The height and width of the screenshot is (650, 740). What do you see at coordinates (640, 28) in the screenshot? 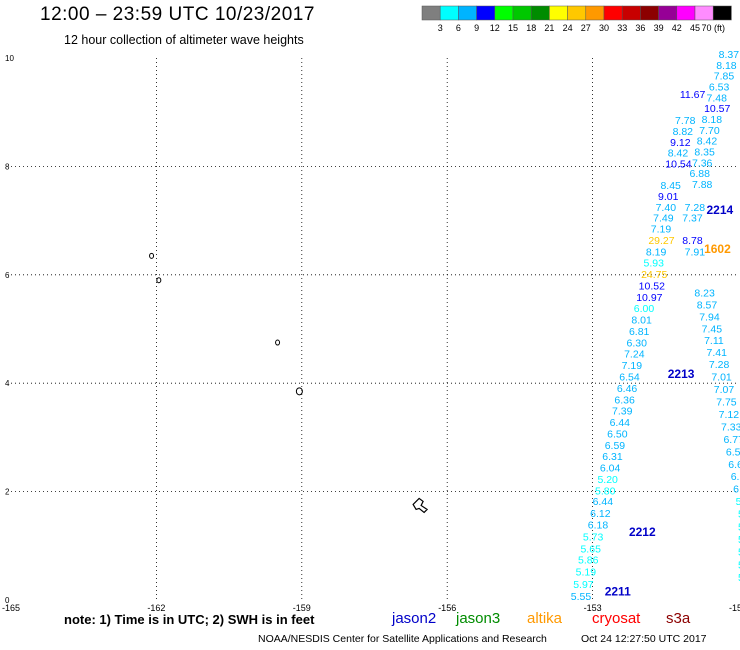
I see `colorbar-label: 36` at bounding box center [640, 28].